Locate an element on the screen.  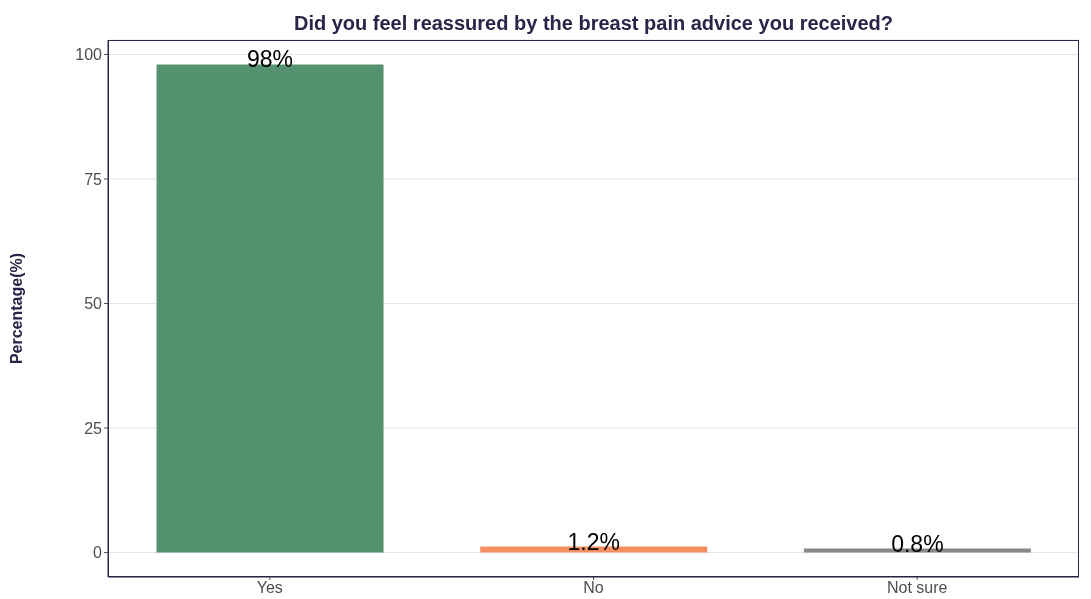
y-tick-label: 75 is located at coordinates (93, 179).